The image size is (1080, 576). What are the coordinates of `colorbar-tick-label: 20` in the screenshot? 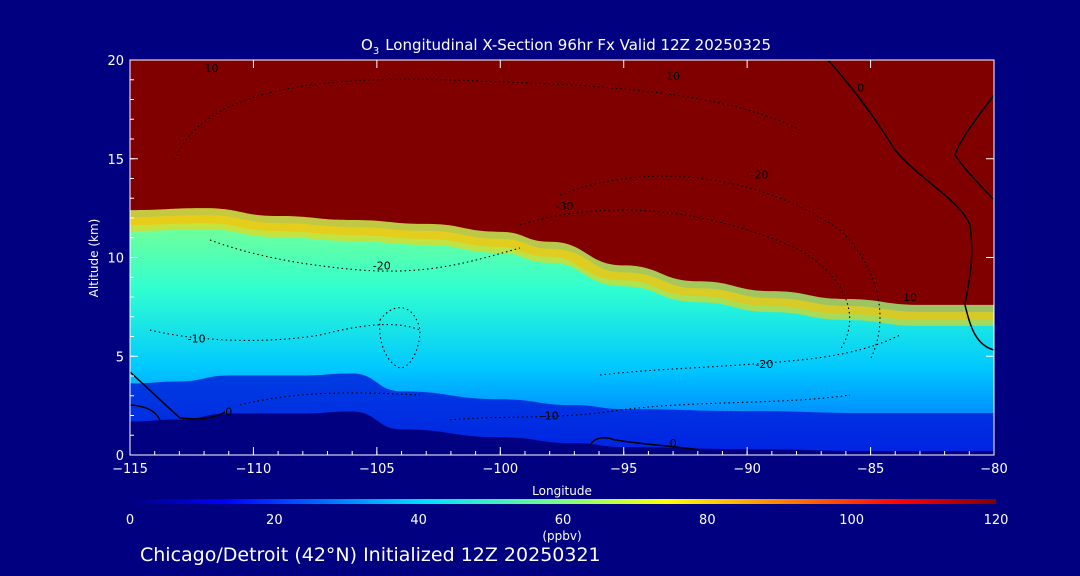 It's located at (274, 520).